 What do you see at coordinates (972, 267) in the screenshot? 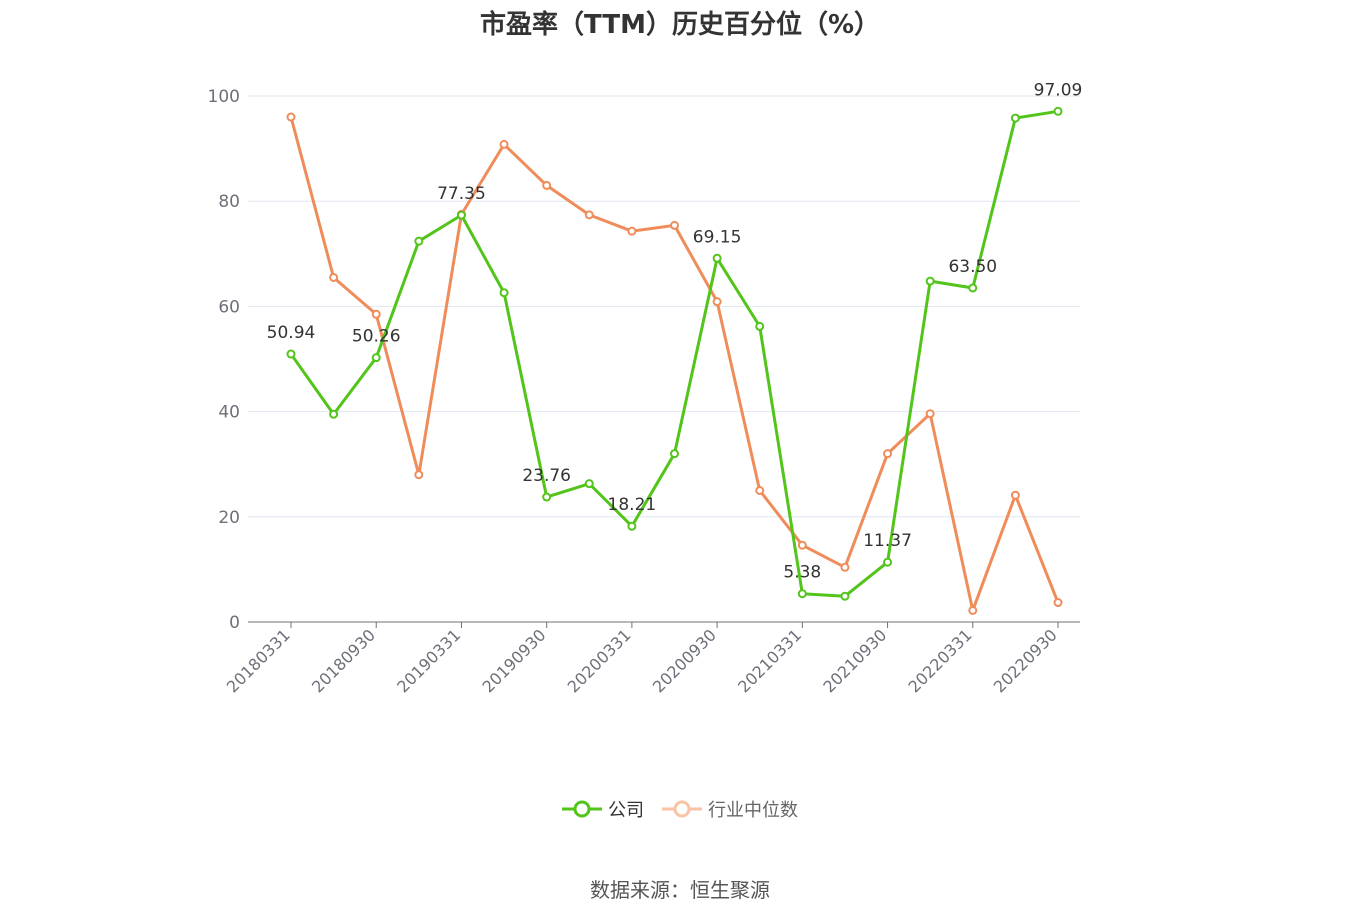
I see `data-label: 63.50` at bounding box center [972, 267].